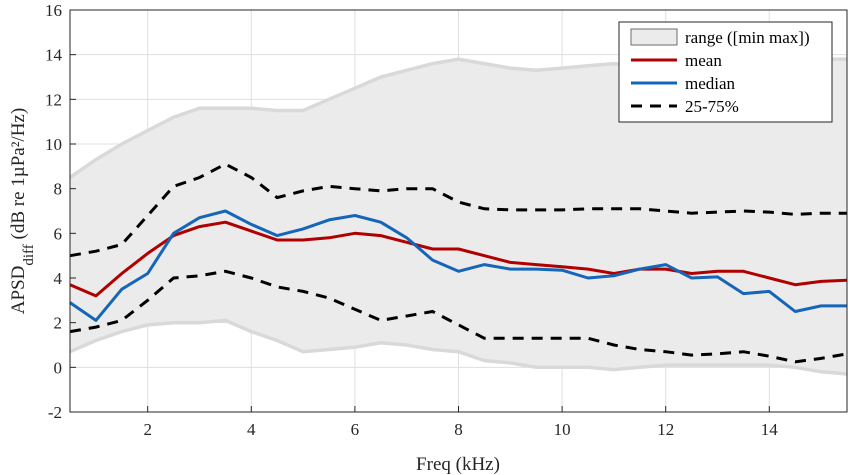  What do you see at coordinates (58, 189) in the screenshot?
I see `y-tick-label: 8` at bounding box center [58, 189].